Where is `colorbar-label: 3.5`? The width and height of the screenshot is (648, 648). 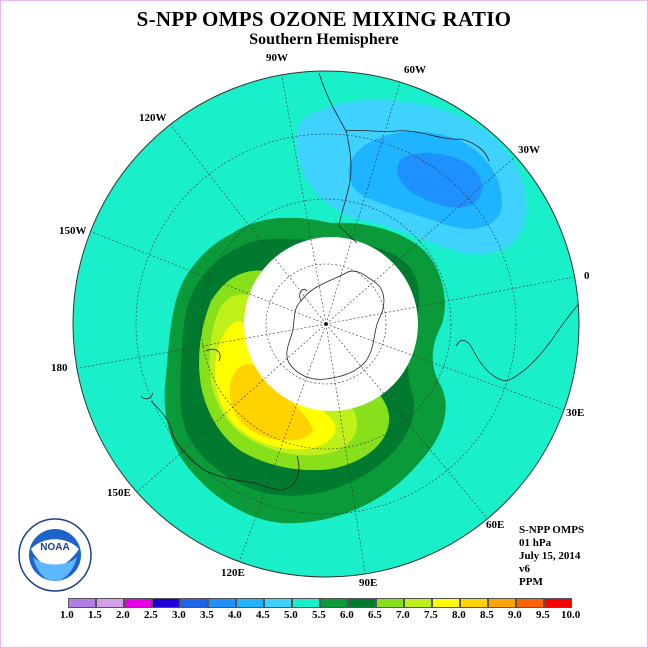 colorbar-label: 3.5 is located at coordinates (207, 615).